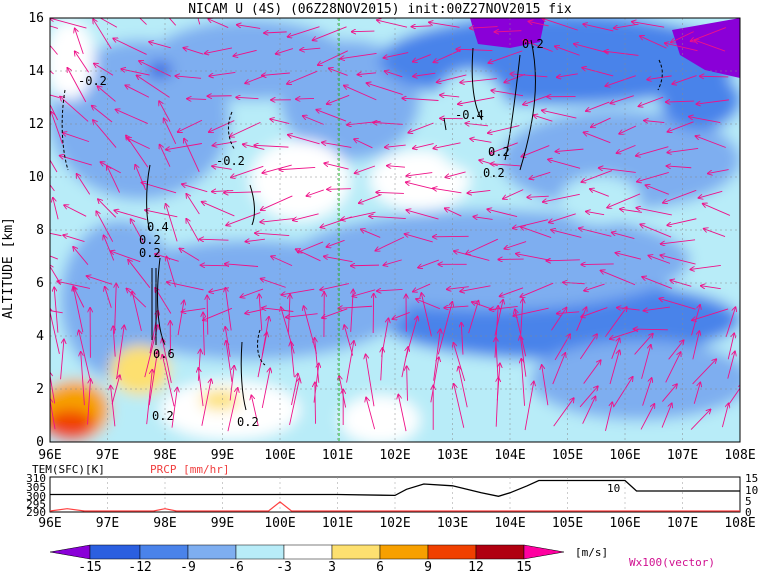 The width and height of the screenshot is (767, 575). What do you see at coordinates (279, 523) in the screenshot?
I see `x-tick-label: 100E` at bounding box center [279, 523].